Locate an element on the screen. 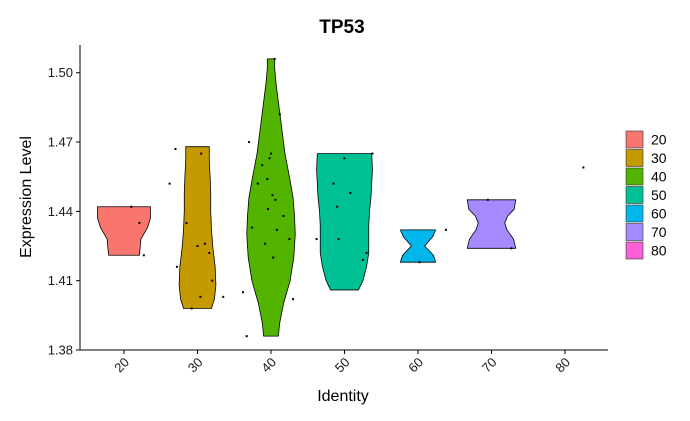 This screenshot has width=690, height=421. legend-label: 60 is located at coordinates (659, 214).